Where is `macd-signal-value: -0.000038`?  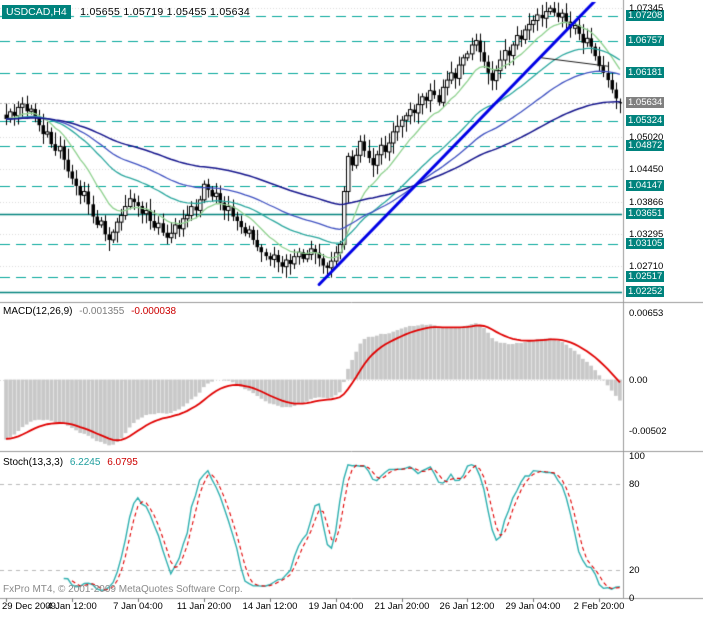
macd-signal-value: -0.000038 is located at coordinates (154, 311).